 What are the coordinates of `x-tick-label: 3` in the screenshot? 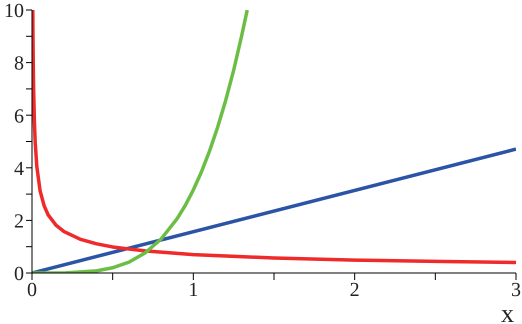 It's located at (516, 290).